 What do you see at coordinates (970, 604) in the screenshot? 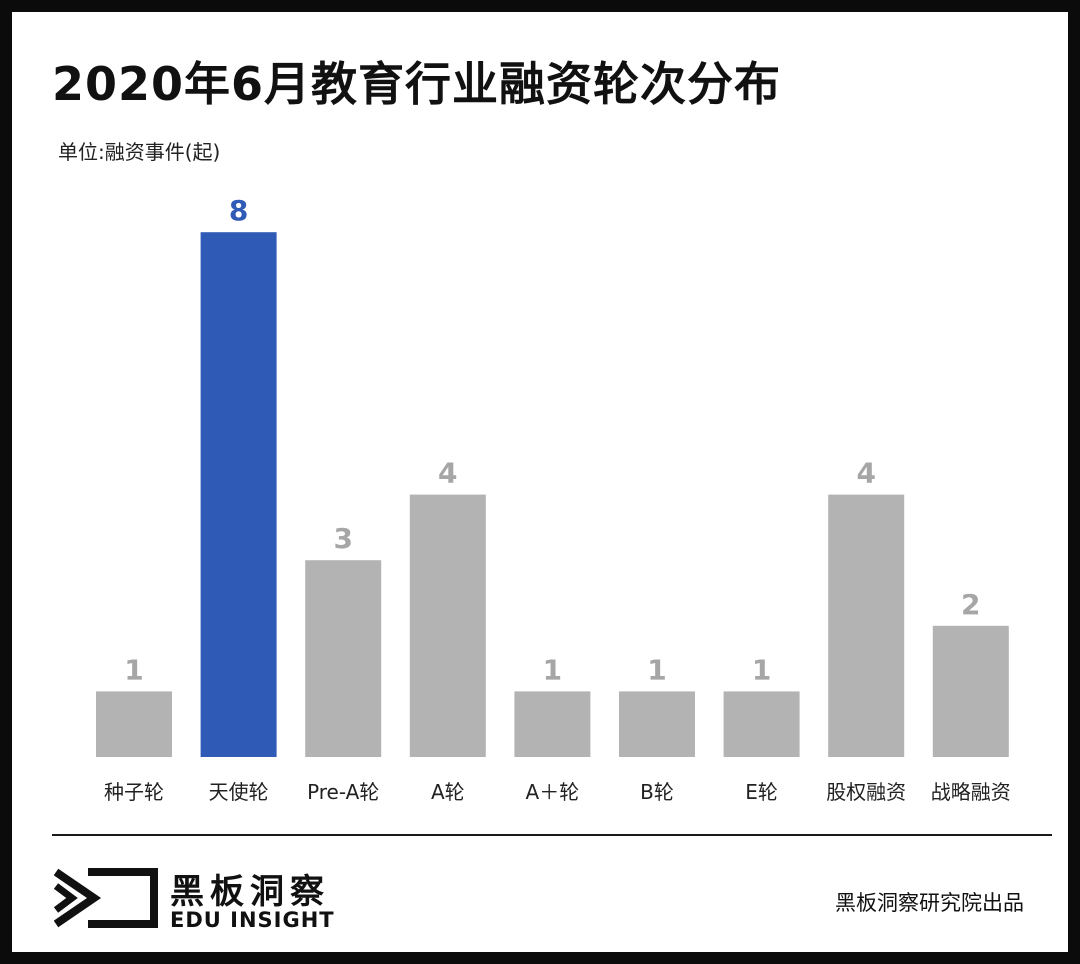
I see `data-label-8: 2` at bounding box center [970, 604].